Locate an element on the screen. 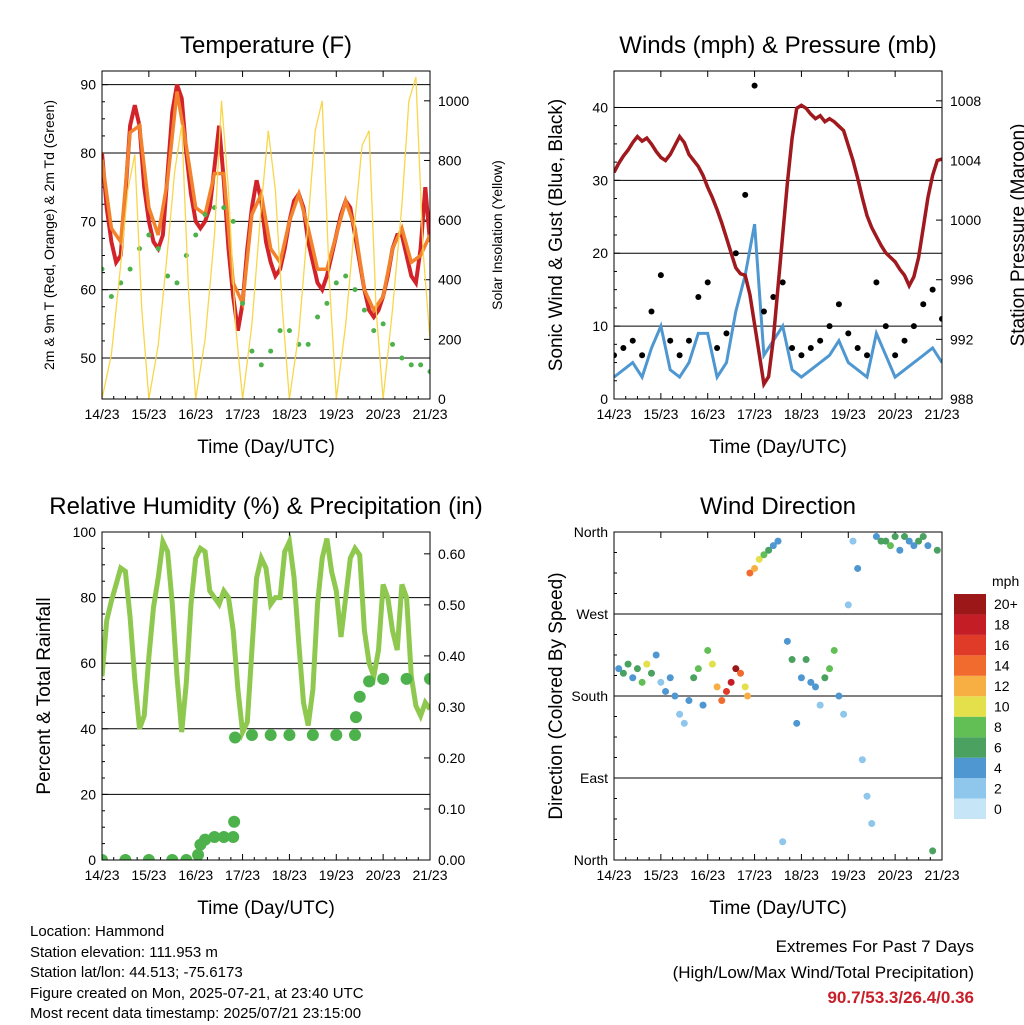  y-tick-label: North is located at coordinates (591, 532).